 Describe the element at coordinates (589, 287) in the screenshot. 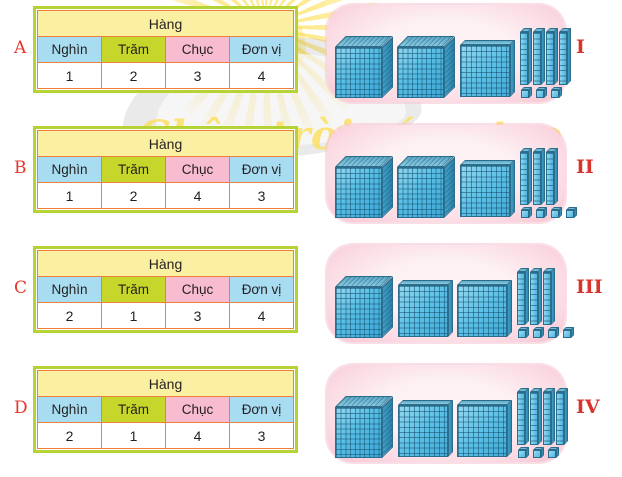

I see `roman-numeral-label: III` at that location.